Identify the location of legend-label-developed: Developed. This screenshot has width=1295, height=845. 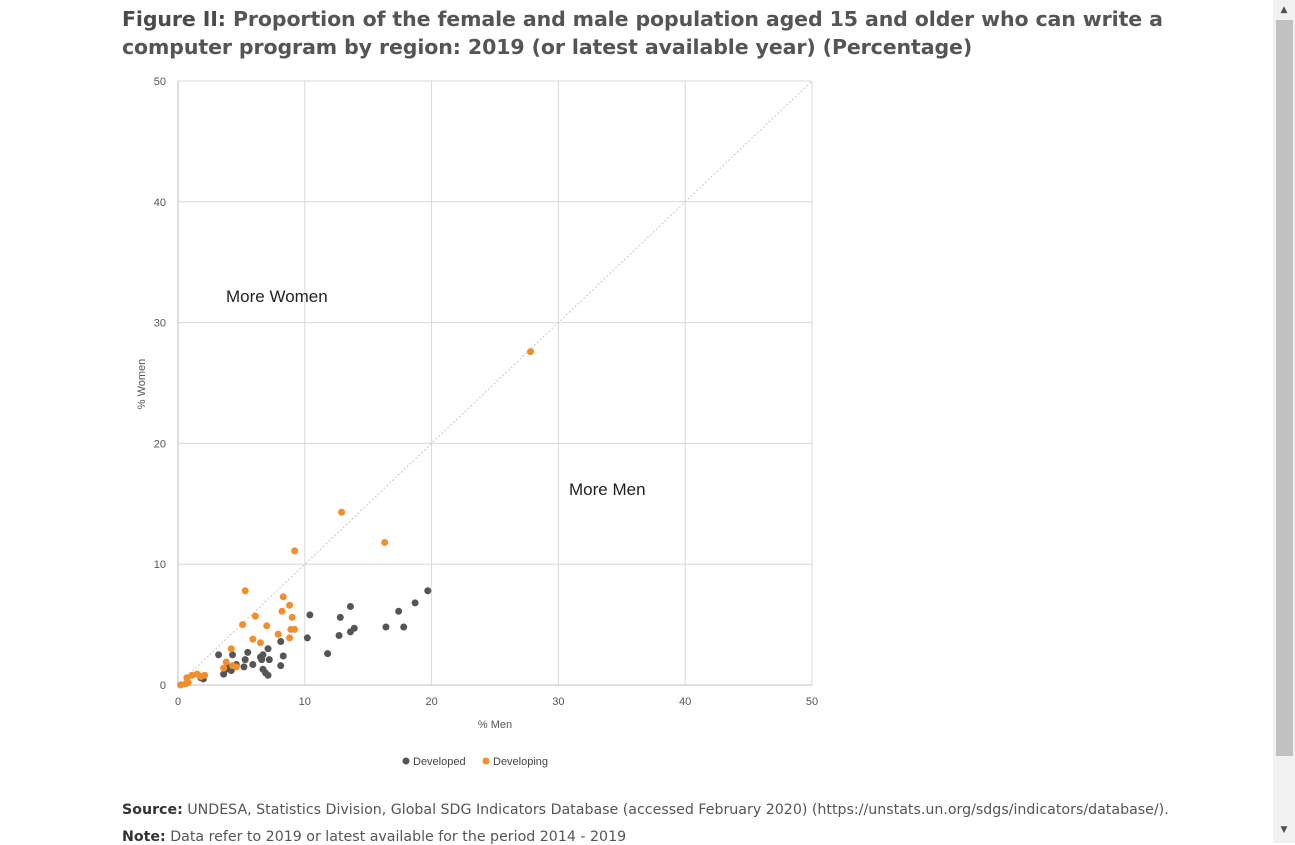
(439, 762).